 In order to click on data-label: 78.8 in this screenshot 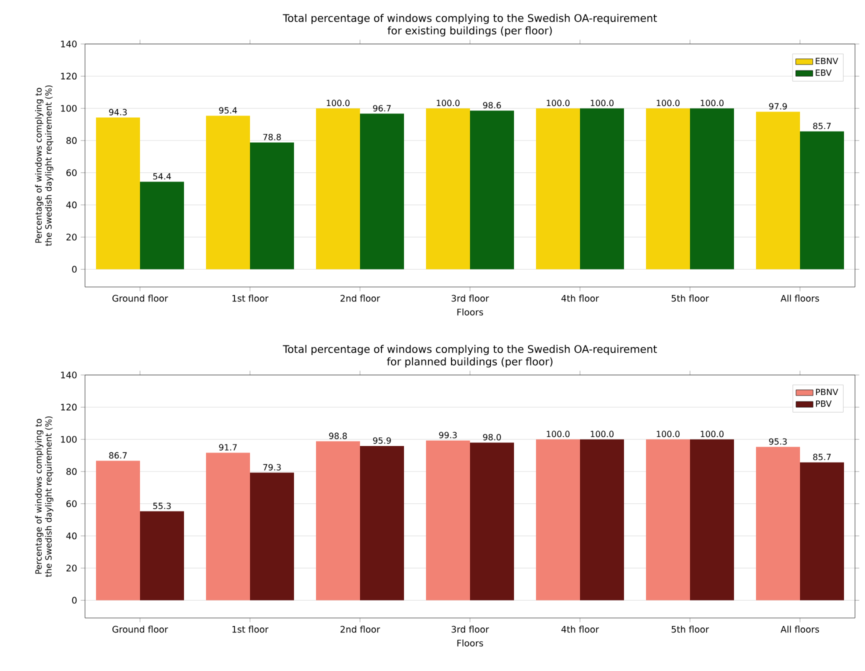, I will do `click(272, 137)`.